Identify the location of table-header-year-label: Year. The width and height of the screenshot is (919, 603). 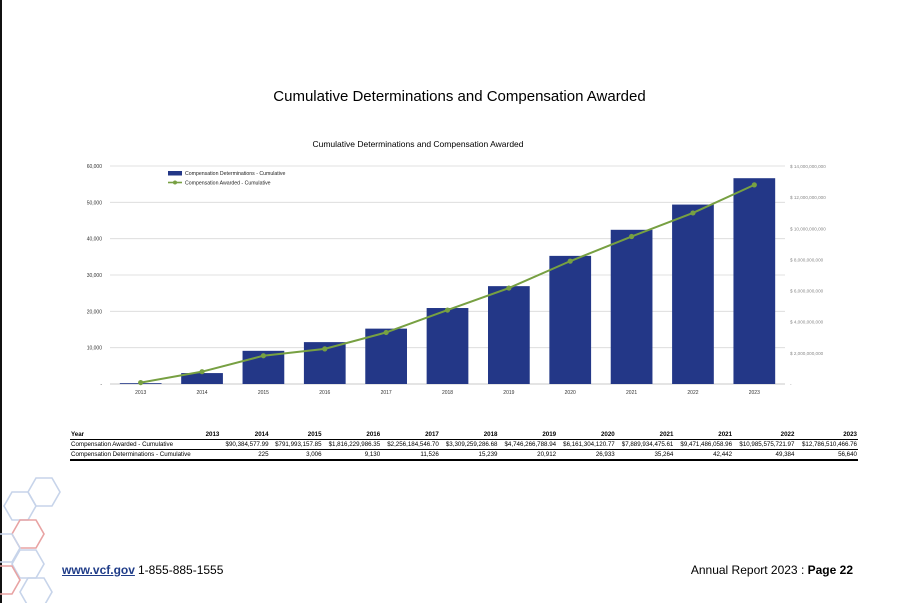
(78, 434).